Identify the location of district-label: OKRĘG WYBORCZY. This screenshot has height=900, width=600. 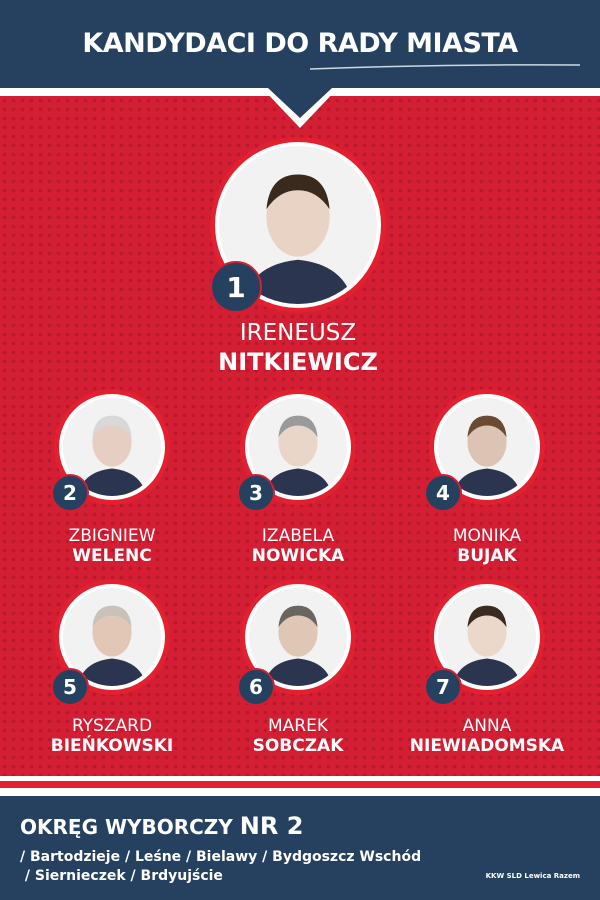
(130, 827).